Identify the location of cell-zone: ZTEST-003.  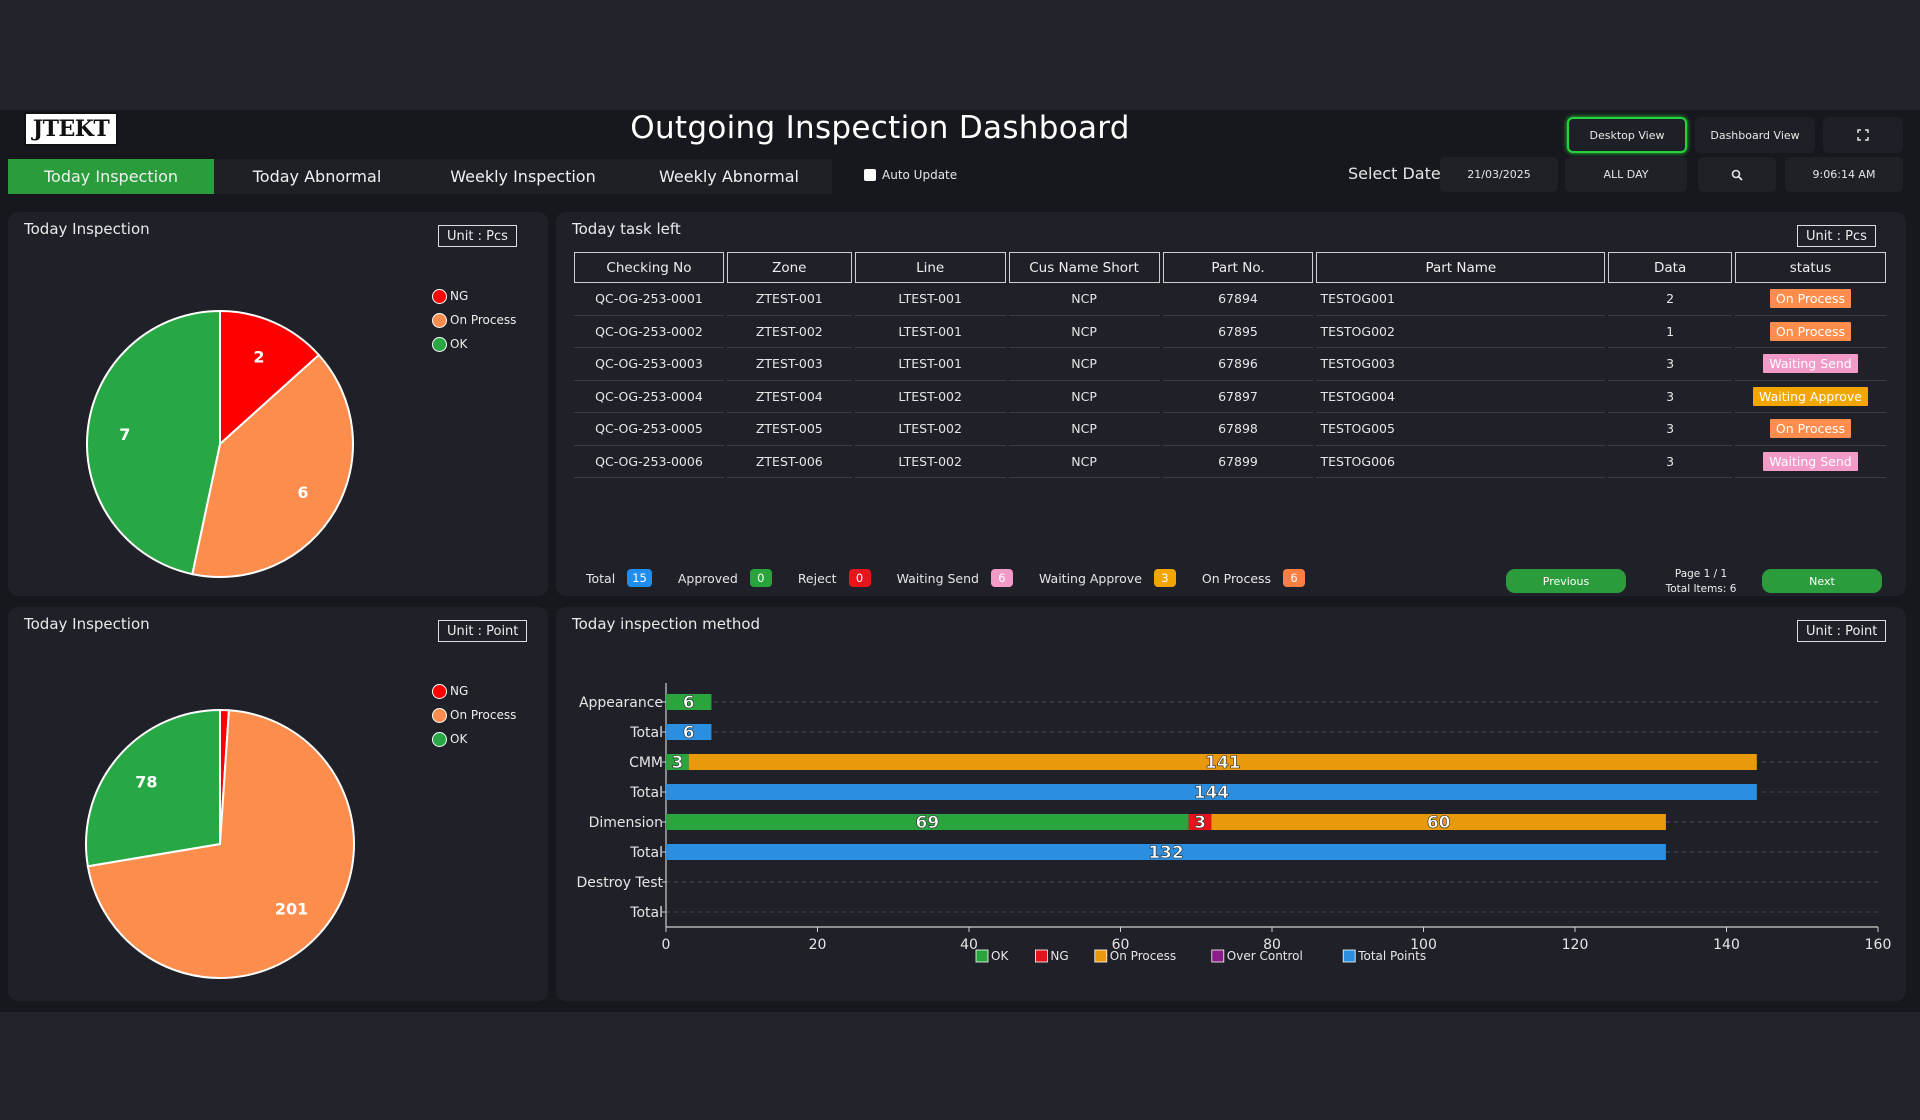
(789, 364).